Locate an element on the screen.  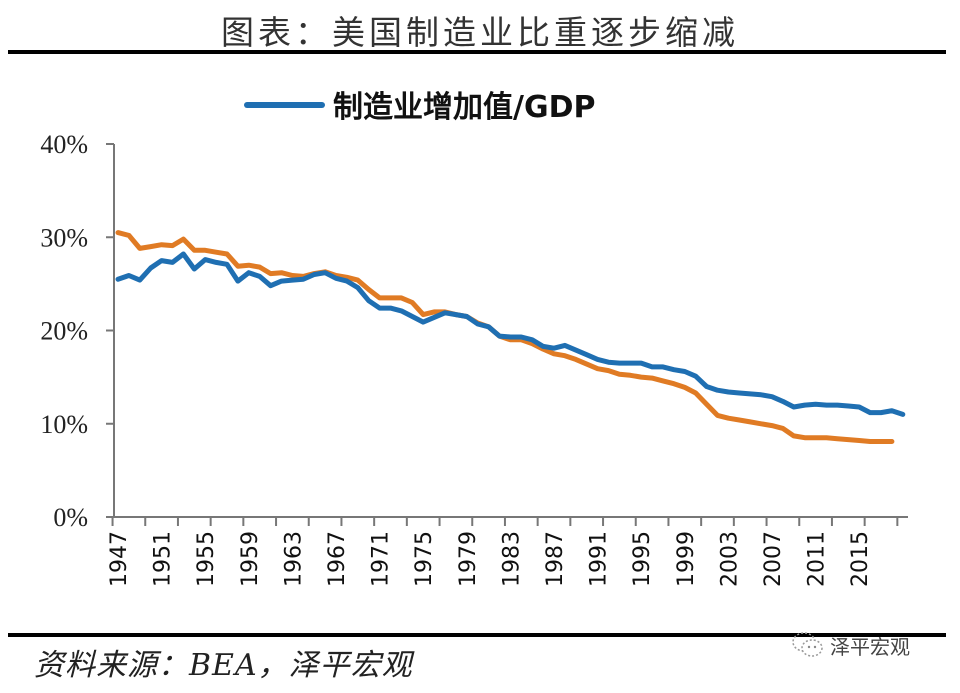
x-tick-label: 1963 is located at coordinates (293, 559).